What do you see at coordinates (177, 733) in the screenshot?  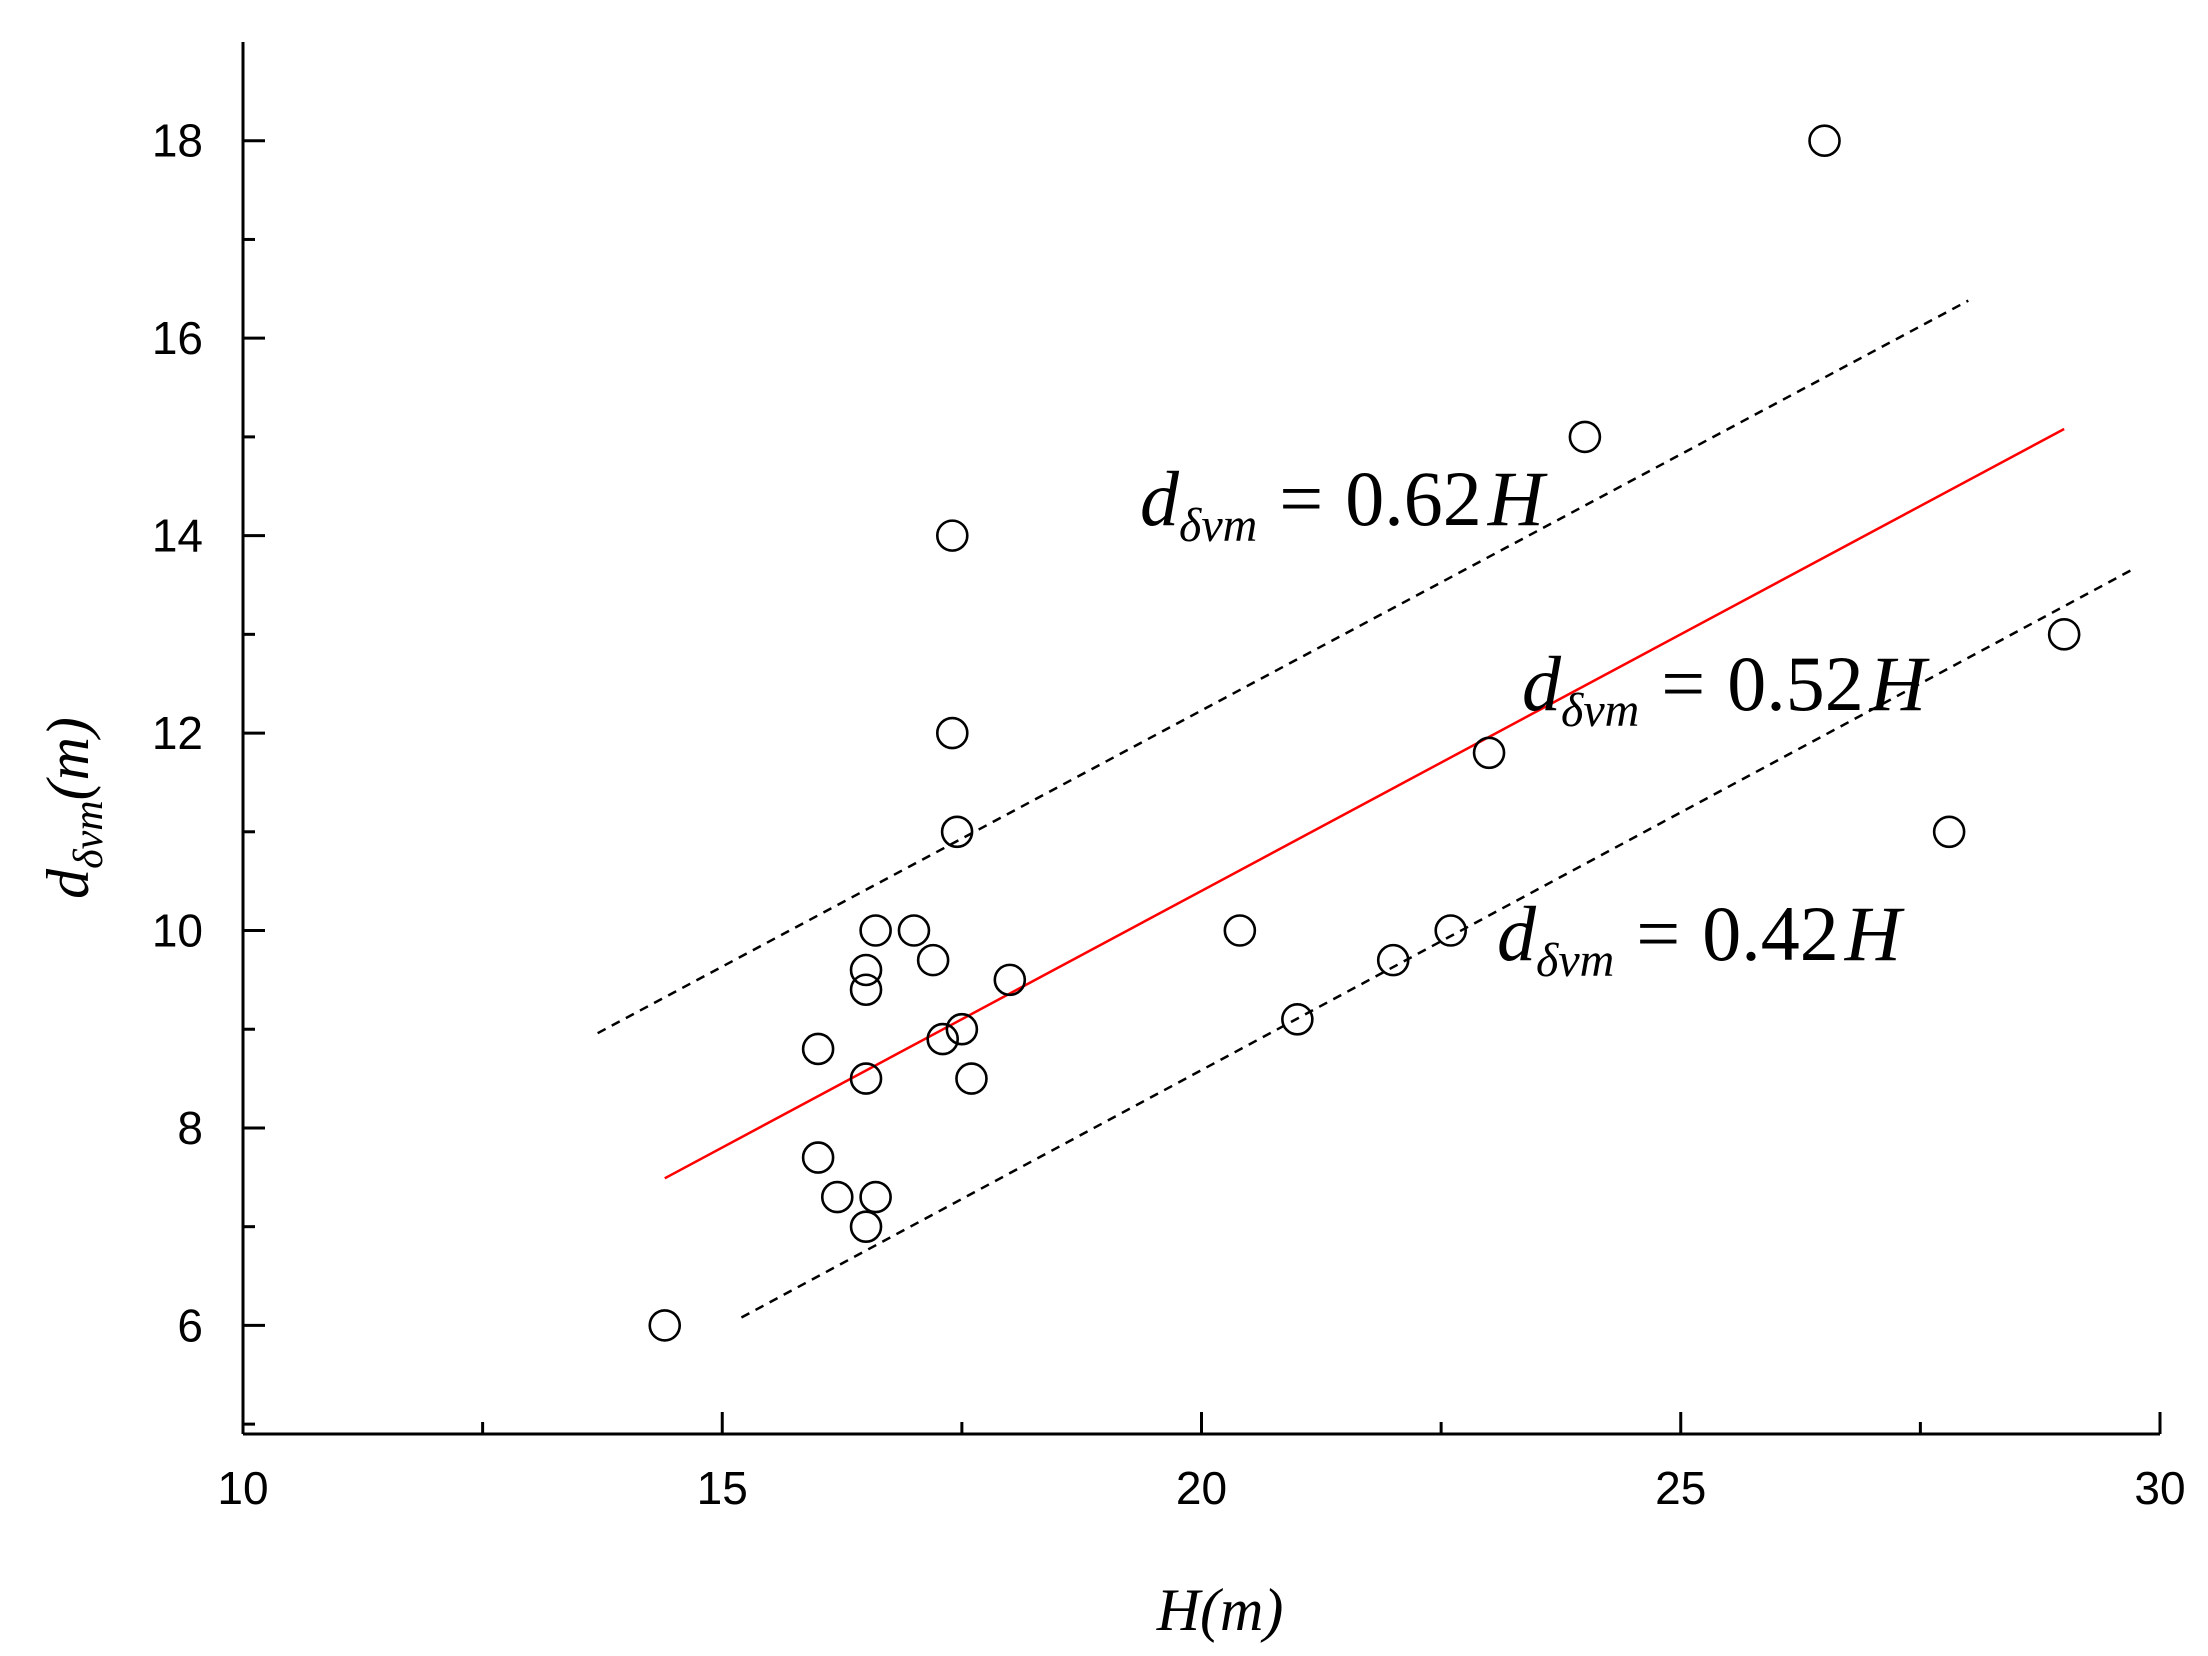 I see `y-tick-label-12: 12` at bounding box center [177, 733].